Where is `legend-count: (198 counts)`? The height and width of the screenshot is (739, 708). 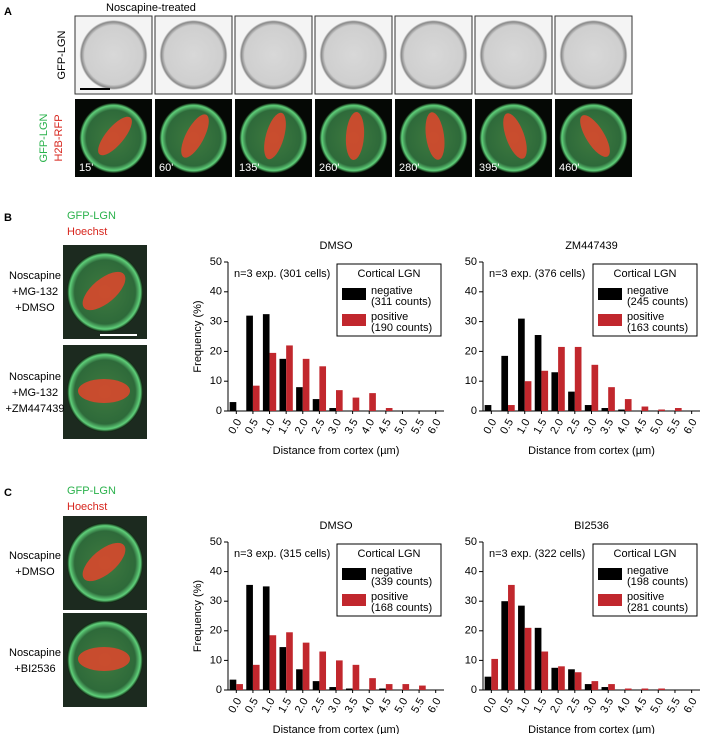 legend-count: (198 counts) is located at coordinates (657, 582).